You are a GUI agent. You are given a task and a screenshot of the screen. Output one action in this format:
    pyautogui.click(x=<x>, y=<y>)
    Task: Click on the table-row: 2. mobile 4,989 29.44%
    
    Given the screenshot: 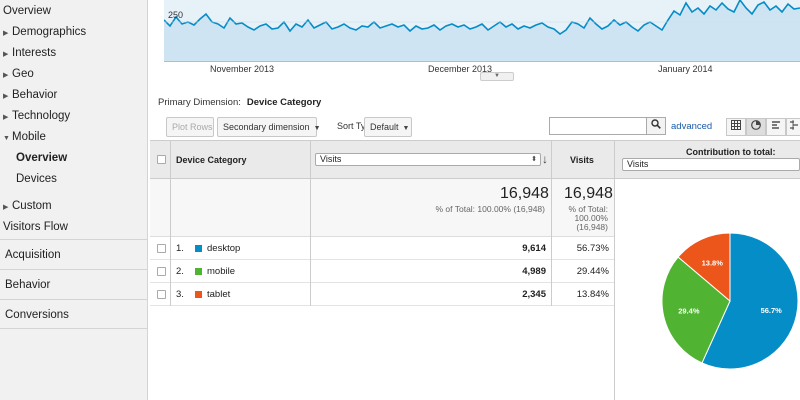 What is the action you would take?
    pyautogui.click(x=382, y=271)
    